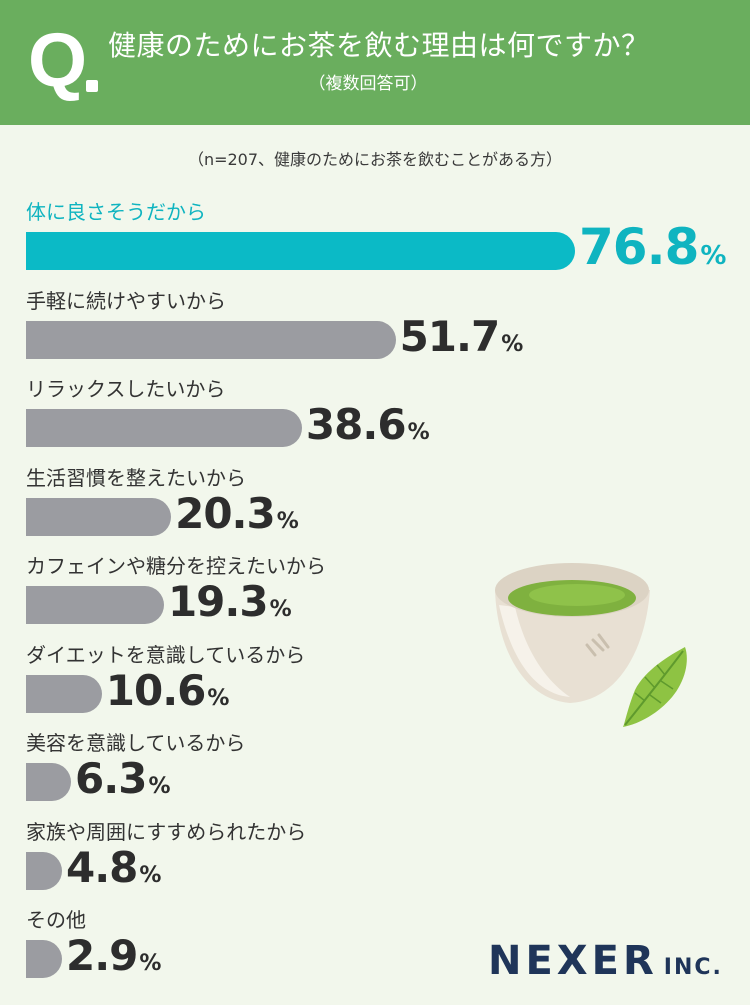 This screenshot has height=1005, width=750. I want to click on multiple-answer-note: （複数回答可）, so click(368, 84).